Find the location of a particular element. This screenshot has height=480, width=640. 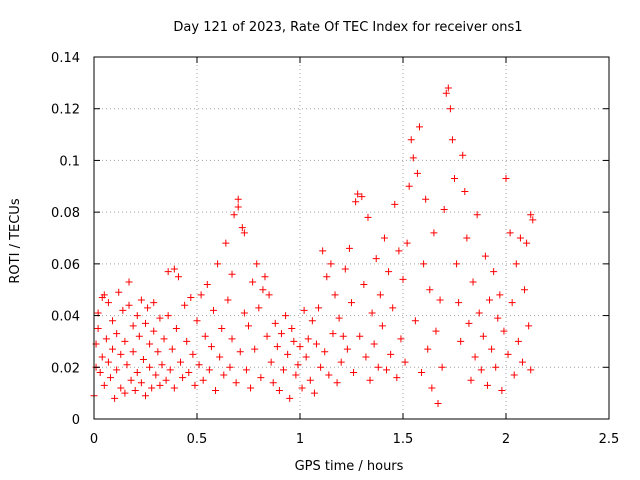

x-axis-label: GPS time / hours is located at coordinates (349, 466).